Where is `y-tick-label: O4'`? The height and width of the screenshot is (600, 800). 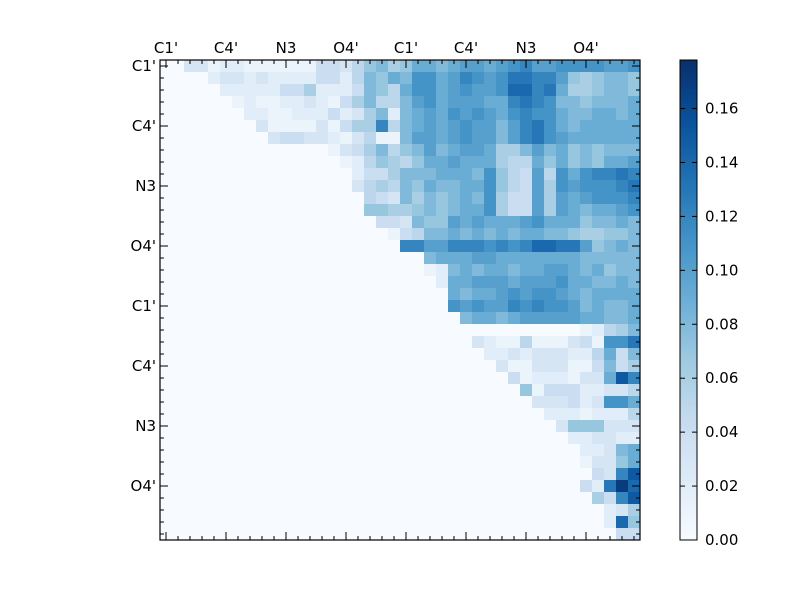
y-tick-label: O4' is located at coordinates (143, 486).